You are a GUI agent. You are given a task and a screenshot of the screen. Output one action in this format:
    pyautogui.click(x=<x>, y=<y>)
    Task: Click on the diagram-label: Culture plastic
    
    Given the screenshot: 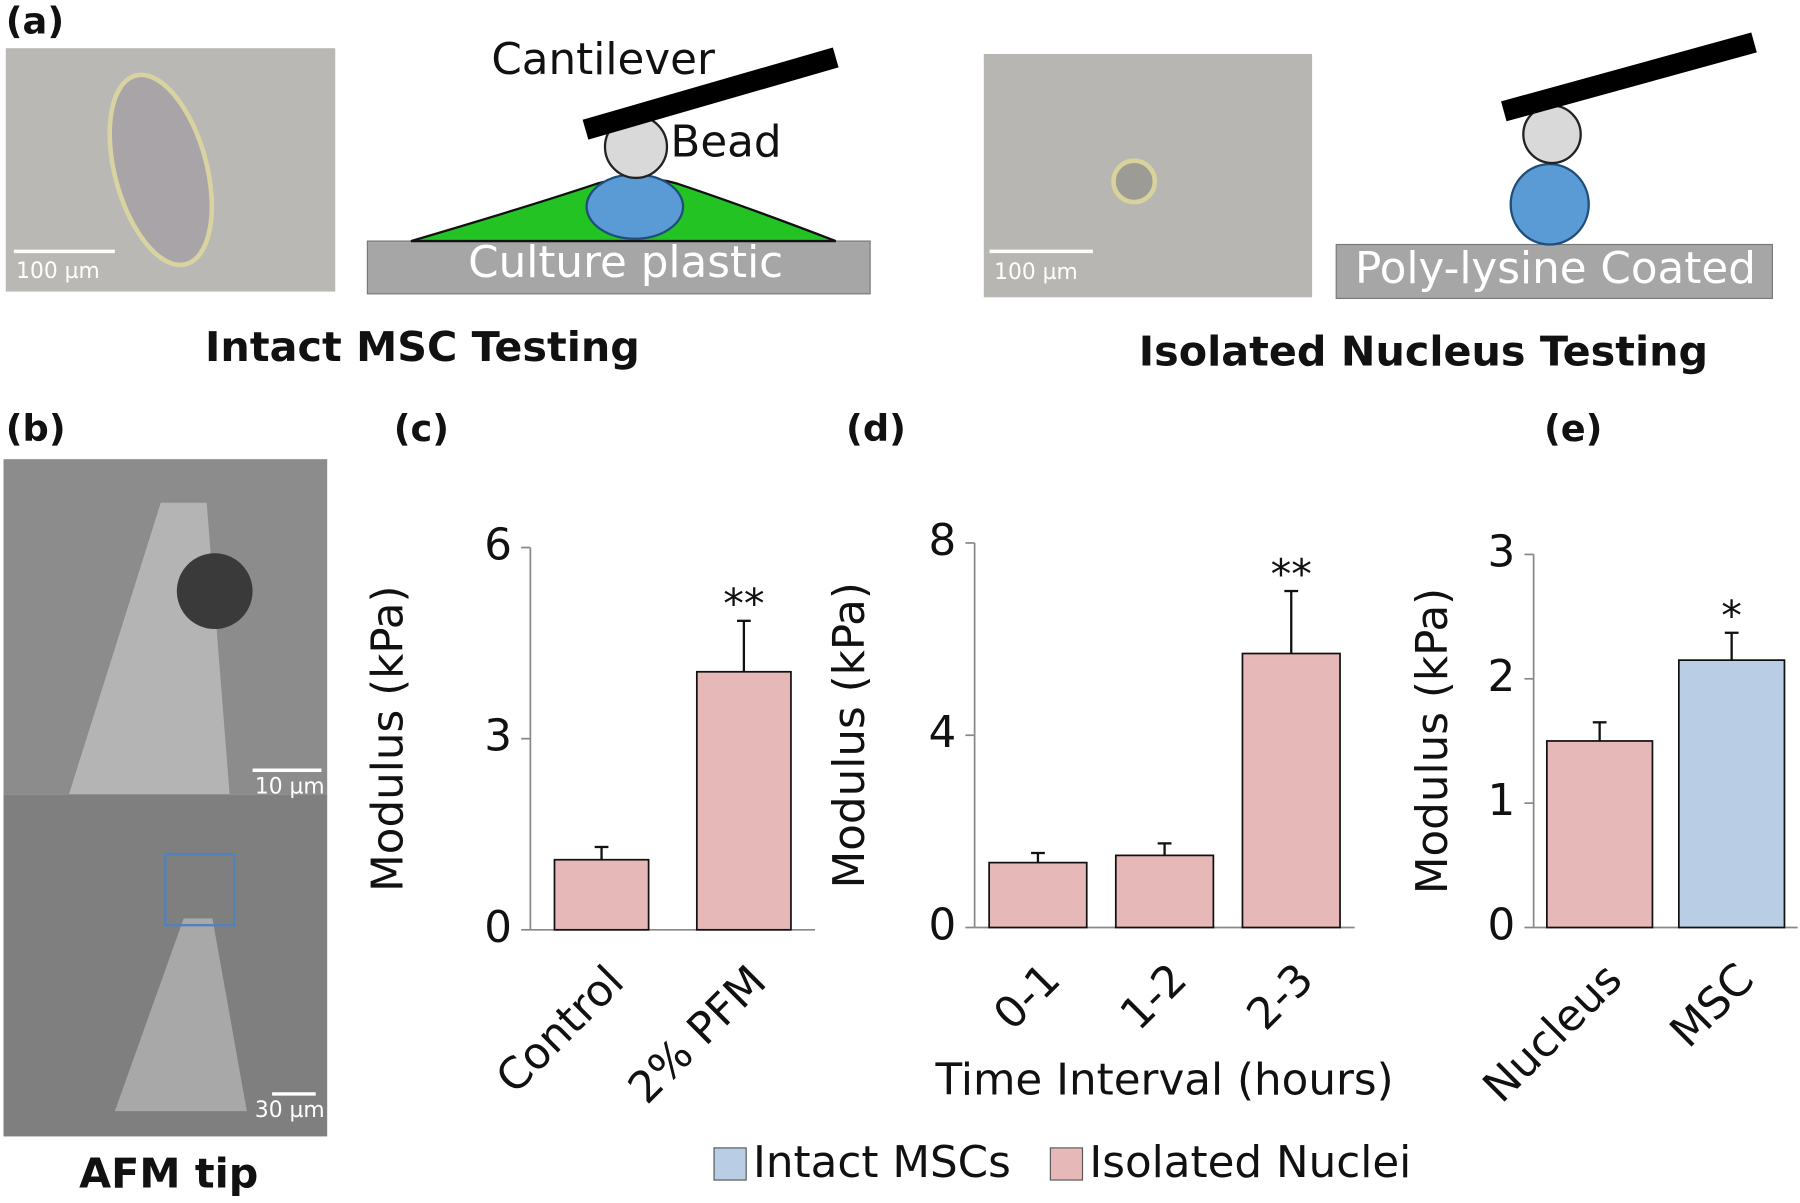 What is the action you would take?
    pyautogui.click(x=625, y=263)
    